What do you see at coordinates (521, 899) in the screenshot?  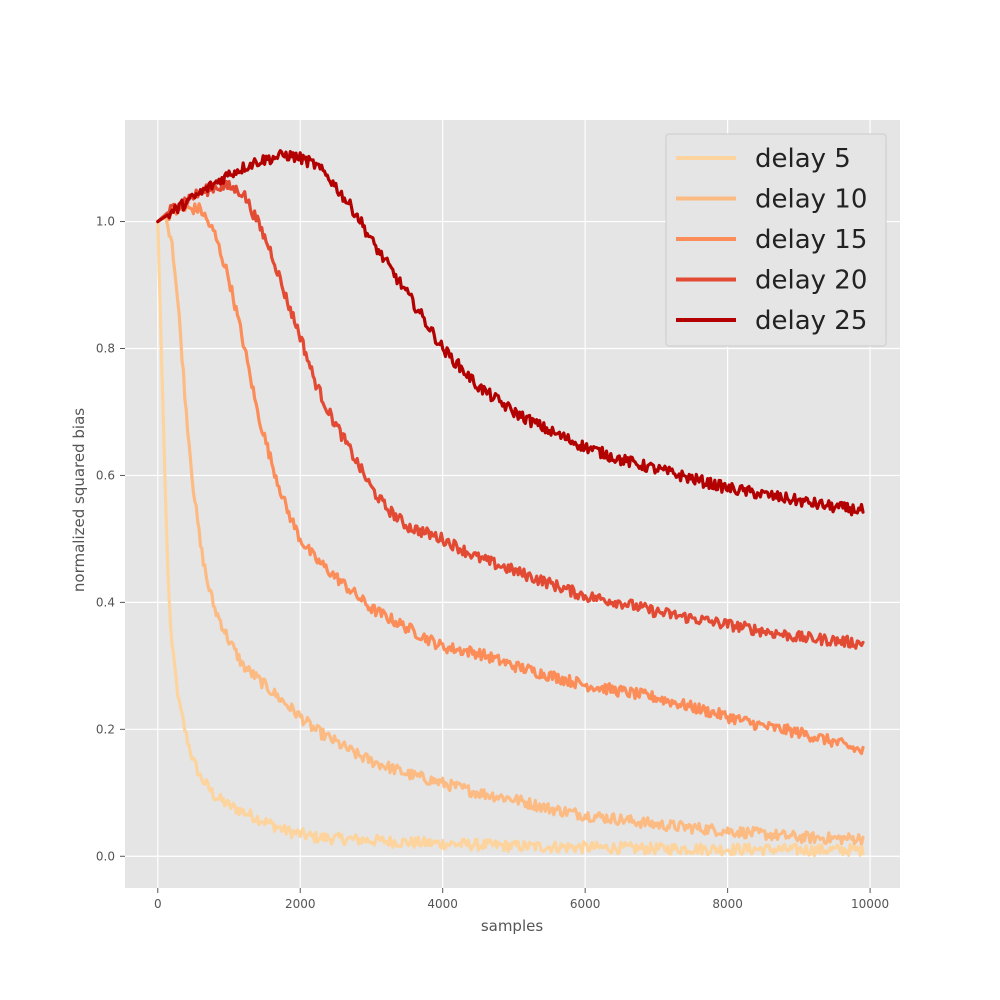 I see `x-axis-ticks: 0 2000 4000 6000 8000 10000` at bounding box center [521, 899].